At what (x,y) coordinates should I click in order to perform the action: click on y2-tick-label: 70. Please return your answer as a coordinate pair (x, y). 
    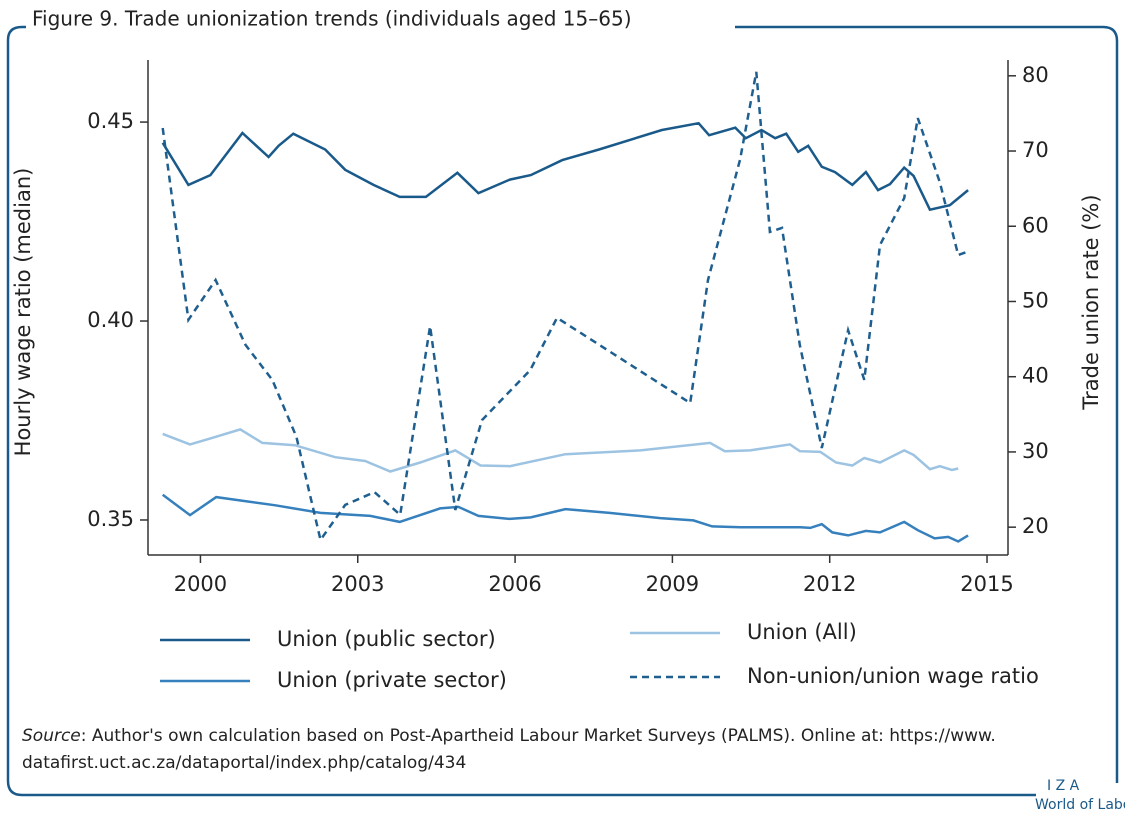
    Looking at the image, I should click on (1035, 150).